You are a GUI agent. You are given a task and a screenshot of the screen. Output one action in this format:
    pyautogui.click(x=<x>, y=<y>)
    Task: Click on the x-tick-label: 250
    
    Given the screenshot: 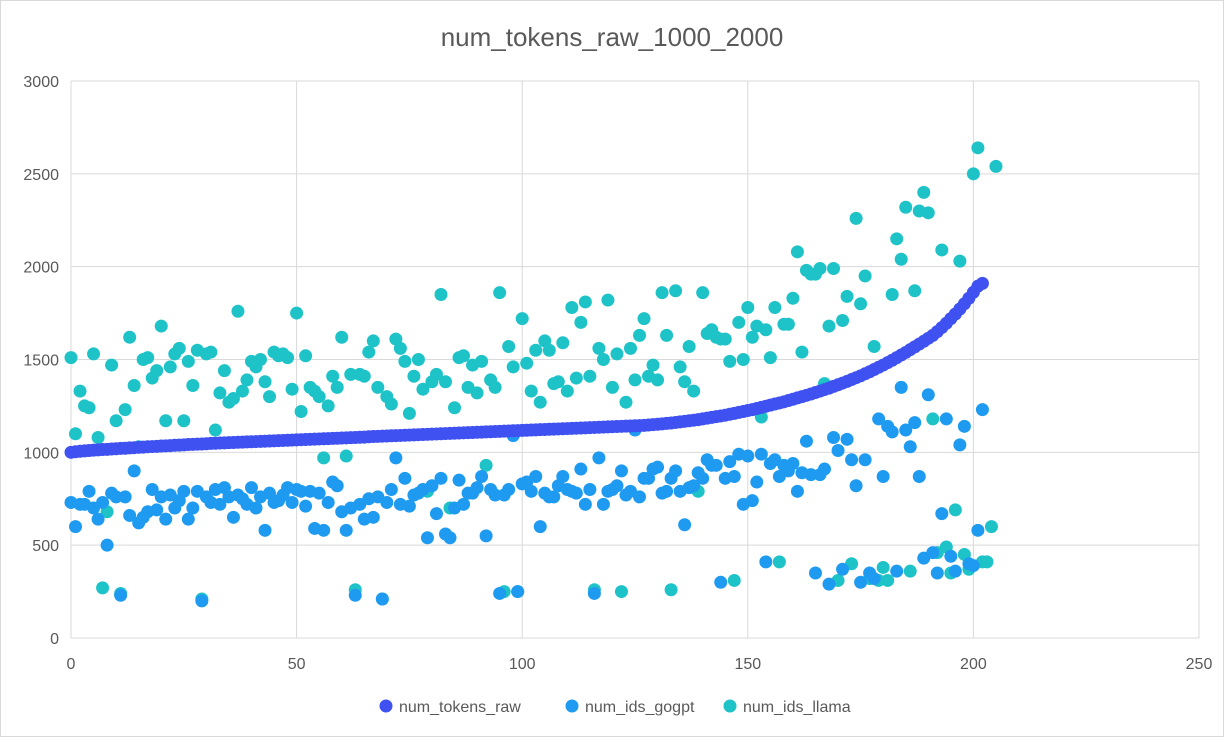 What is the action you would take?
    pyautogui.click(x=1199, y=664)
    